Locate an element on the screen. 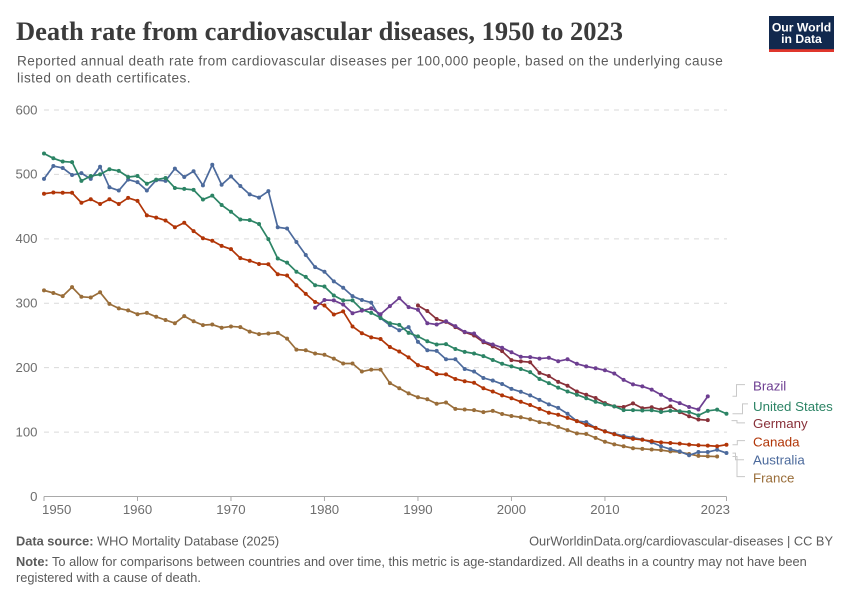  svg-text: Canada is located at coordinates (776, 442).